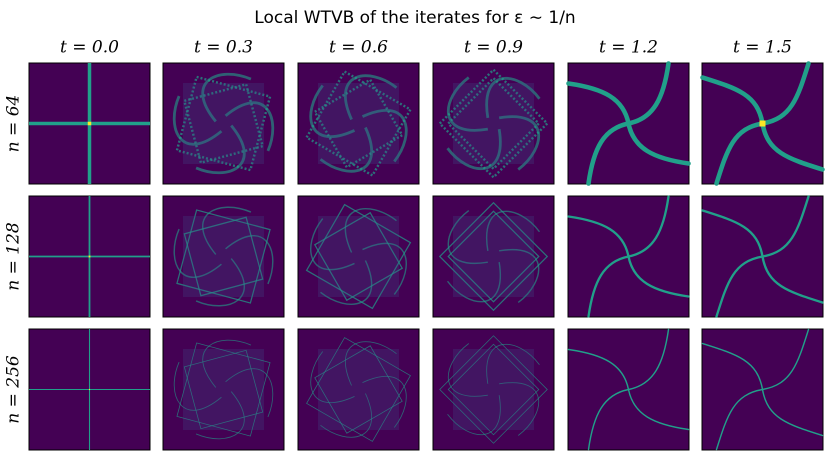 This screenshot has width=831, height=461. Describe the element at coordinates (628, 48) in the screenshot. I see `column-label: t = 1.2` at that location.